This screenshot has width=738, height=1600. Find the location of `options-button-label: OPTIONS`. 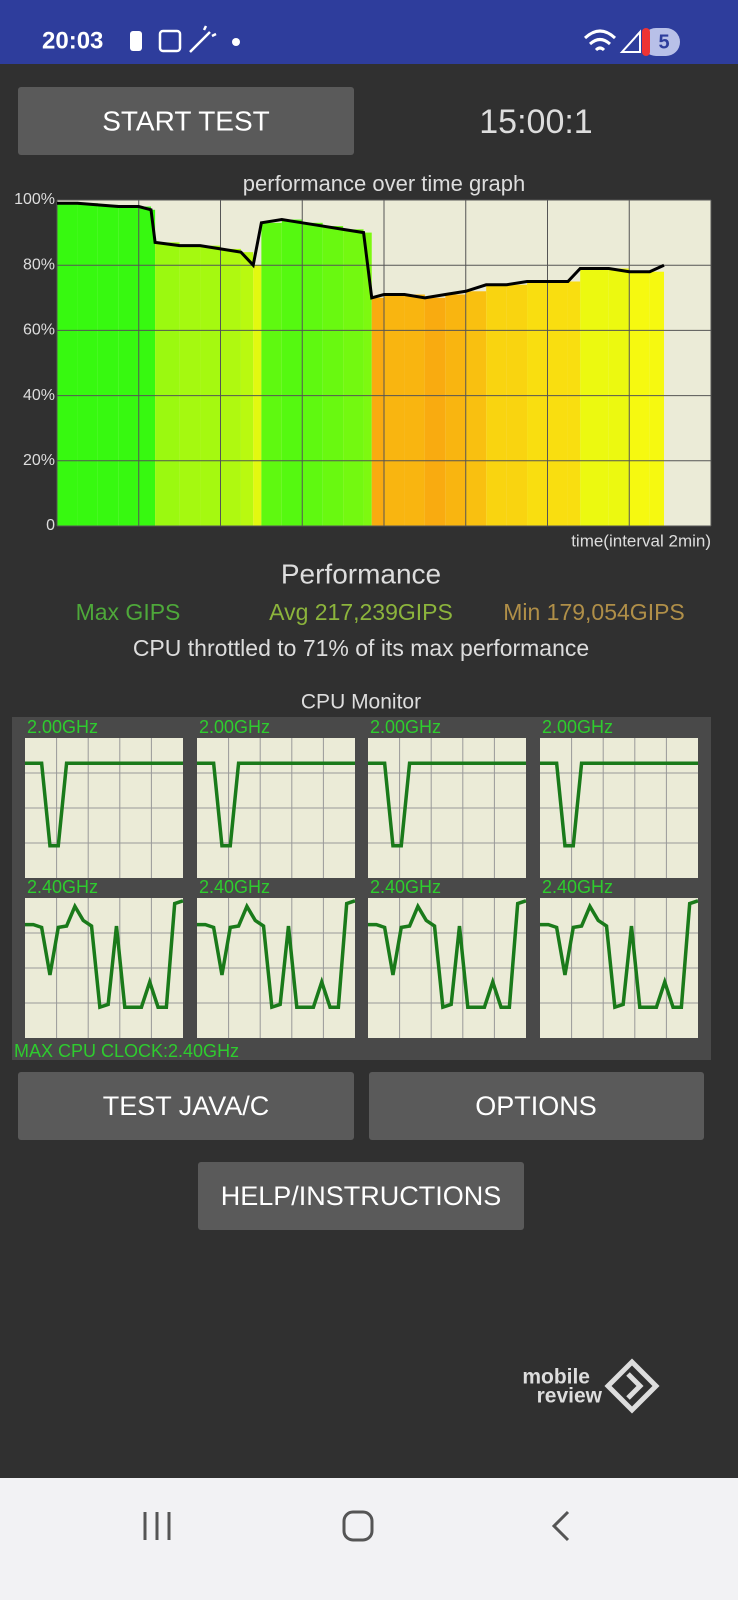

options-button-label: OPTIONS is located at coordinates (536, 1106).